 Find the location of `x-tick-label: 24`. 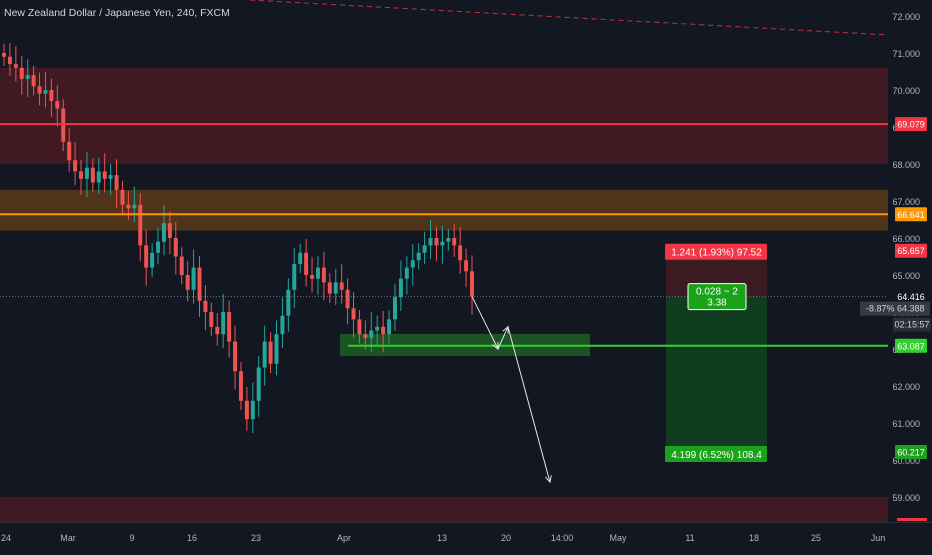

x-tick-label: 24 is located at coordinates (6, 538).